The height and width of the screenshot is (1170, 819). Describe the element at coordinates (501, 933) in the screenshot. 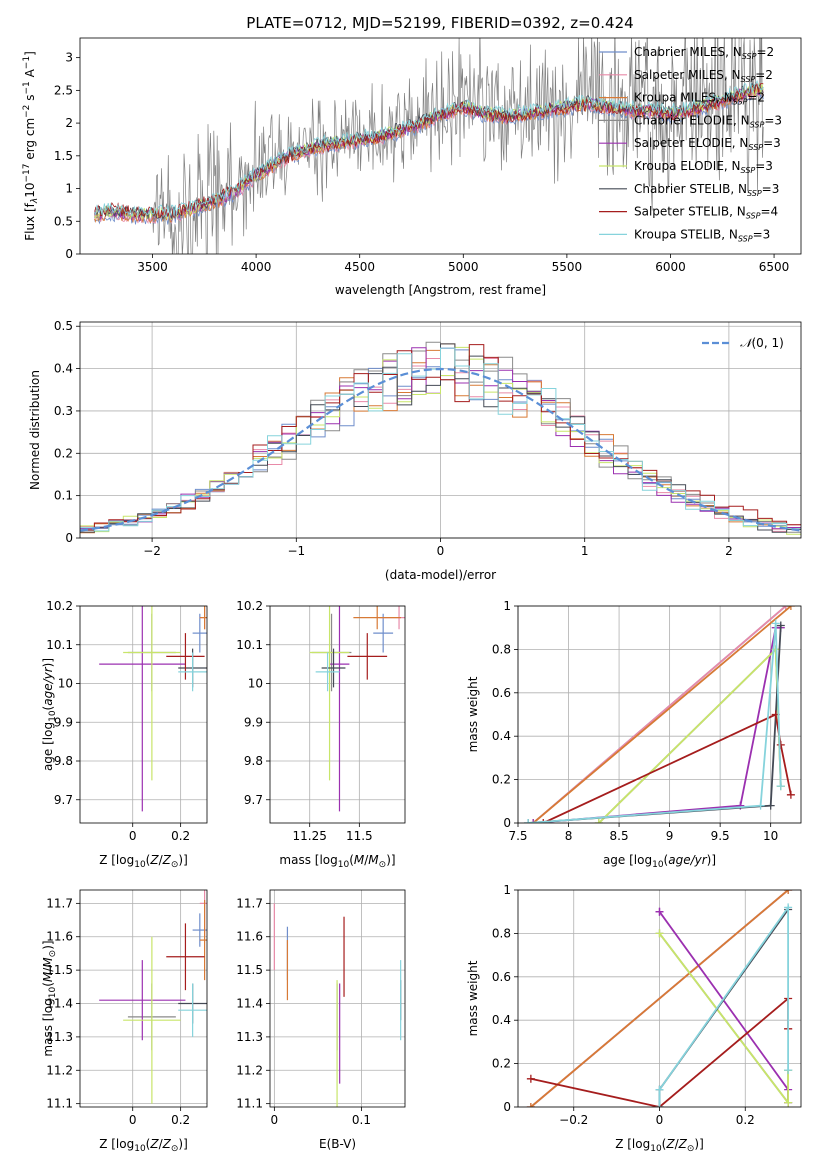

I see `y-tick-label: 0.8` at that location.